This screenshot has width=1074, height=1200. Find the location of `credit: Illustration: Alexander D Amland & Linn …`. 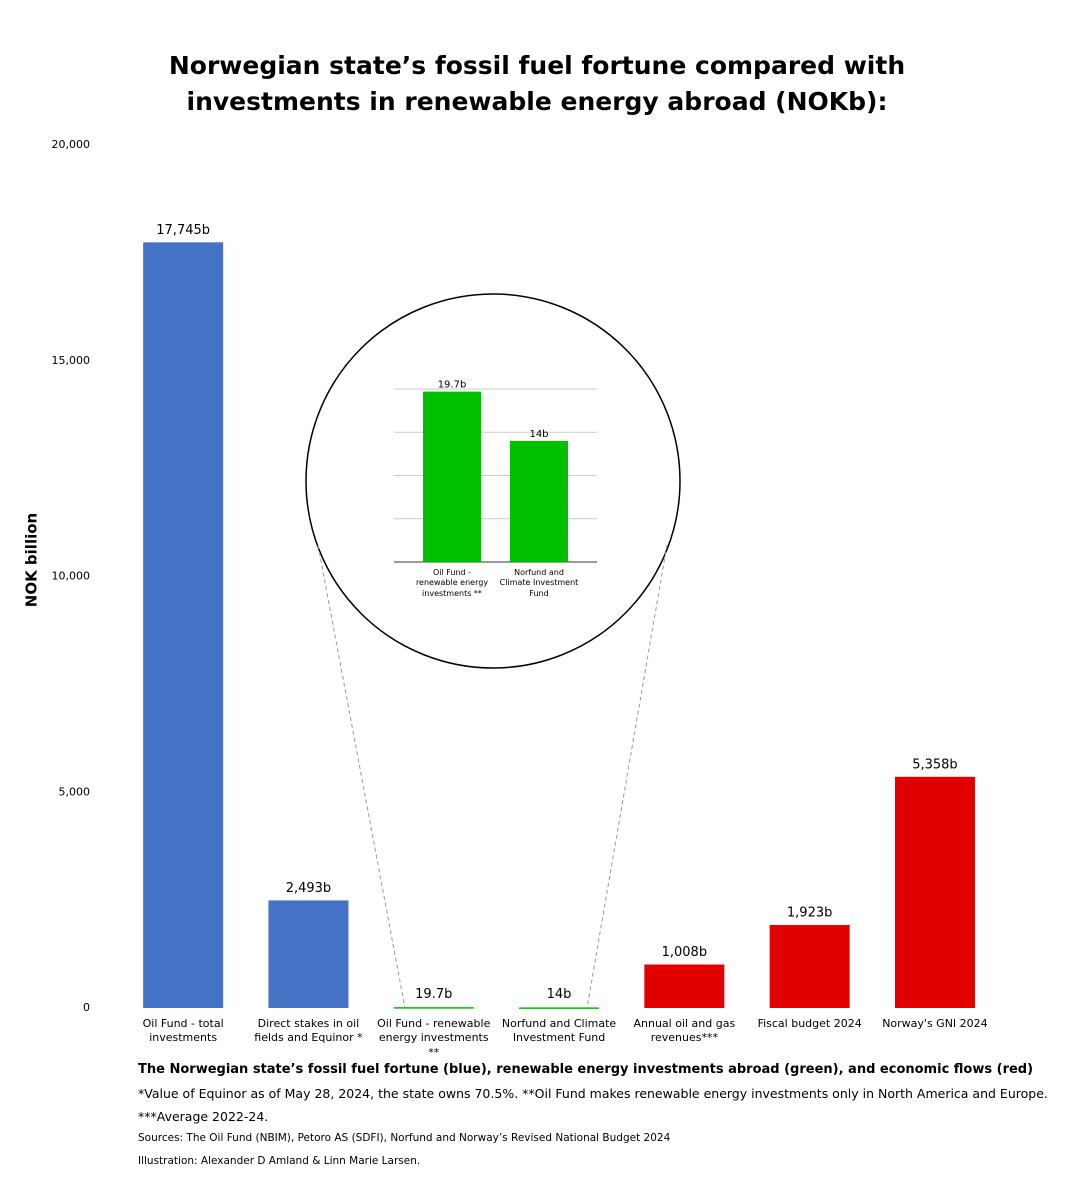

credit: Illustration: Alexander D Amland & Linn … is located at coordinates (279, 1161).